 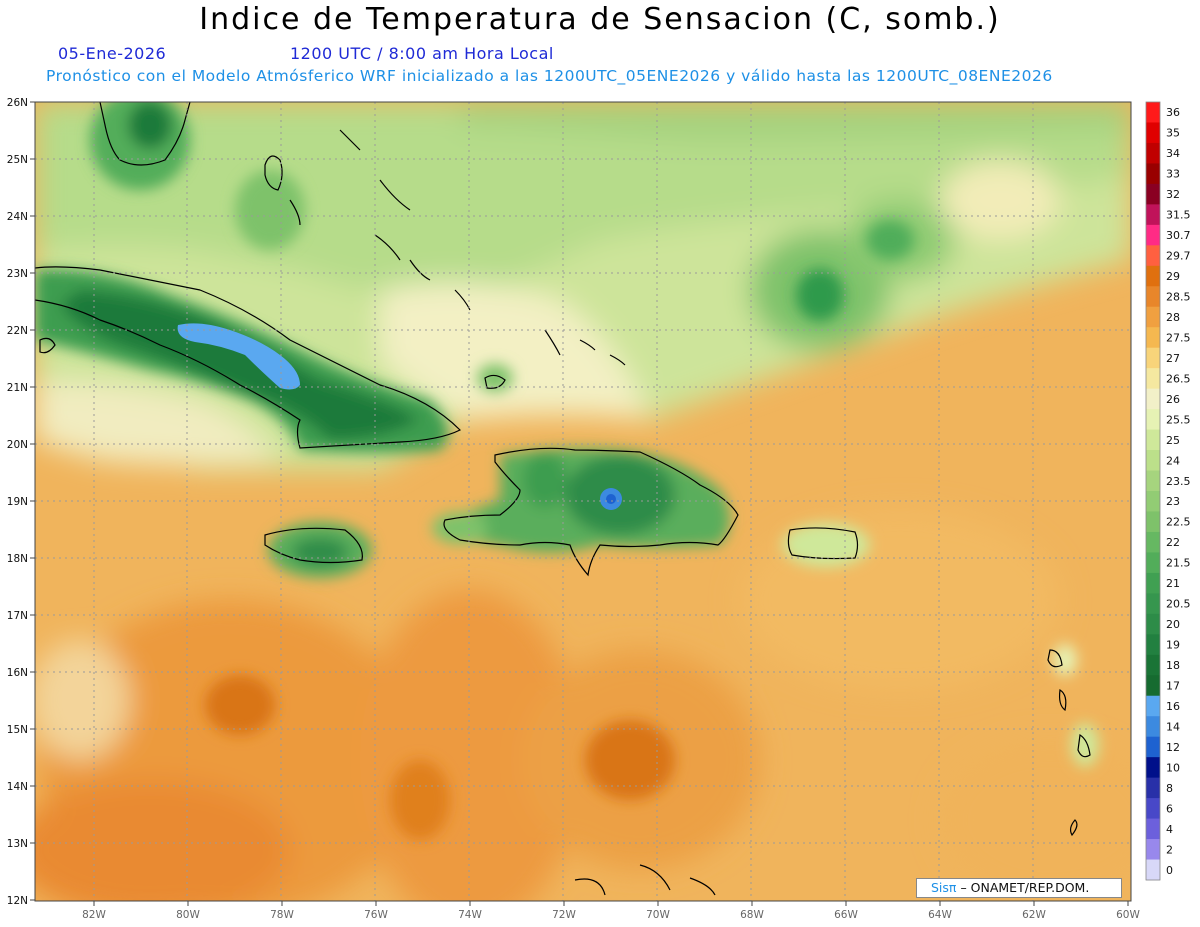 I want to click on lat-label: 14N, so click(x=17, y=787).